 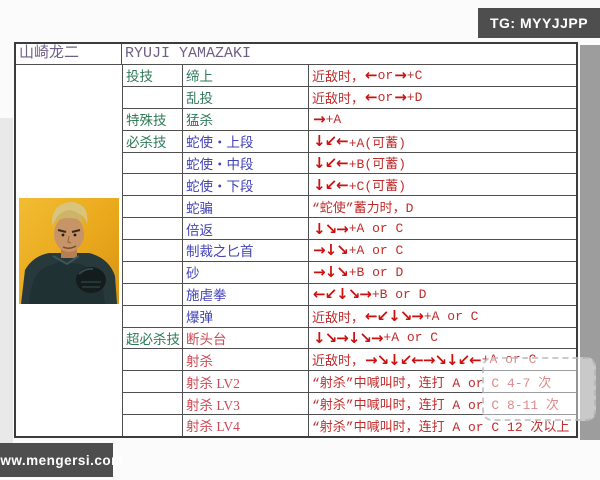 I want to click on command-cell: “射杀”中喊叫时，连打 A or C 4-7 次, so click(x=432, y=384).